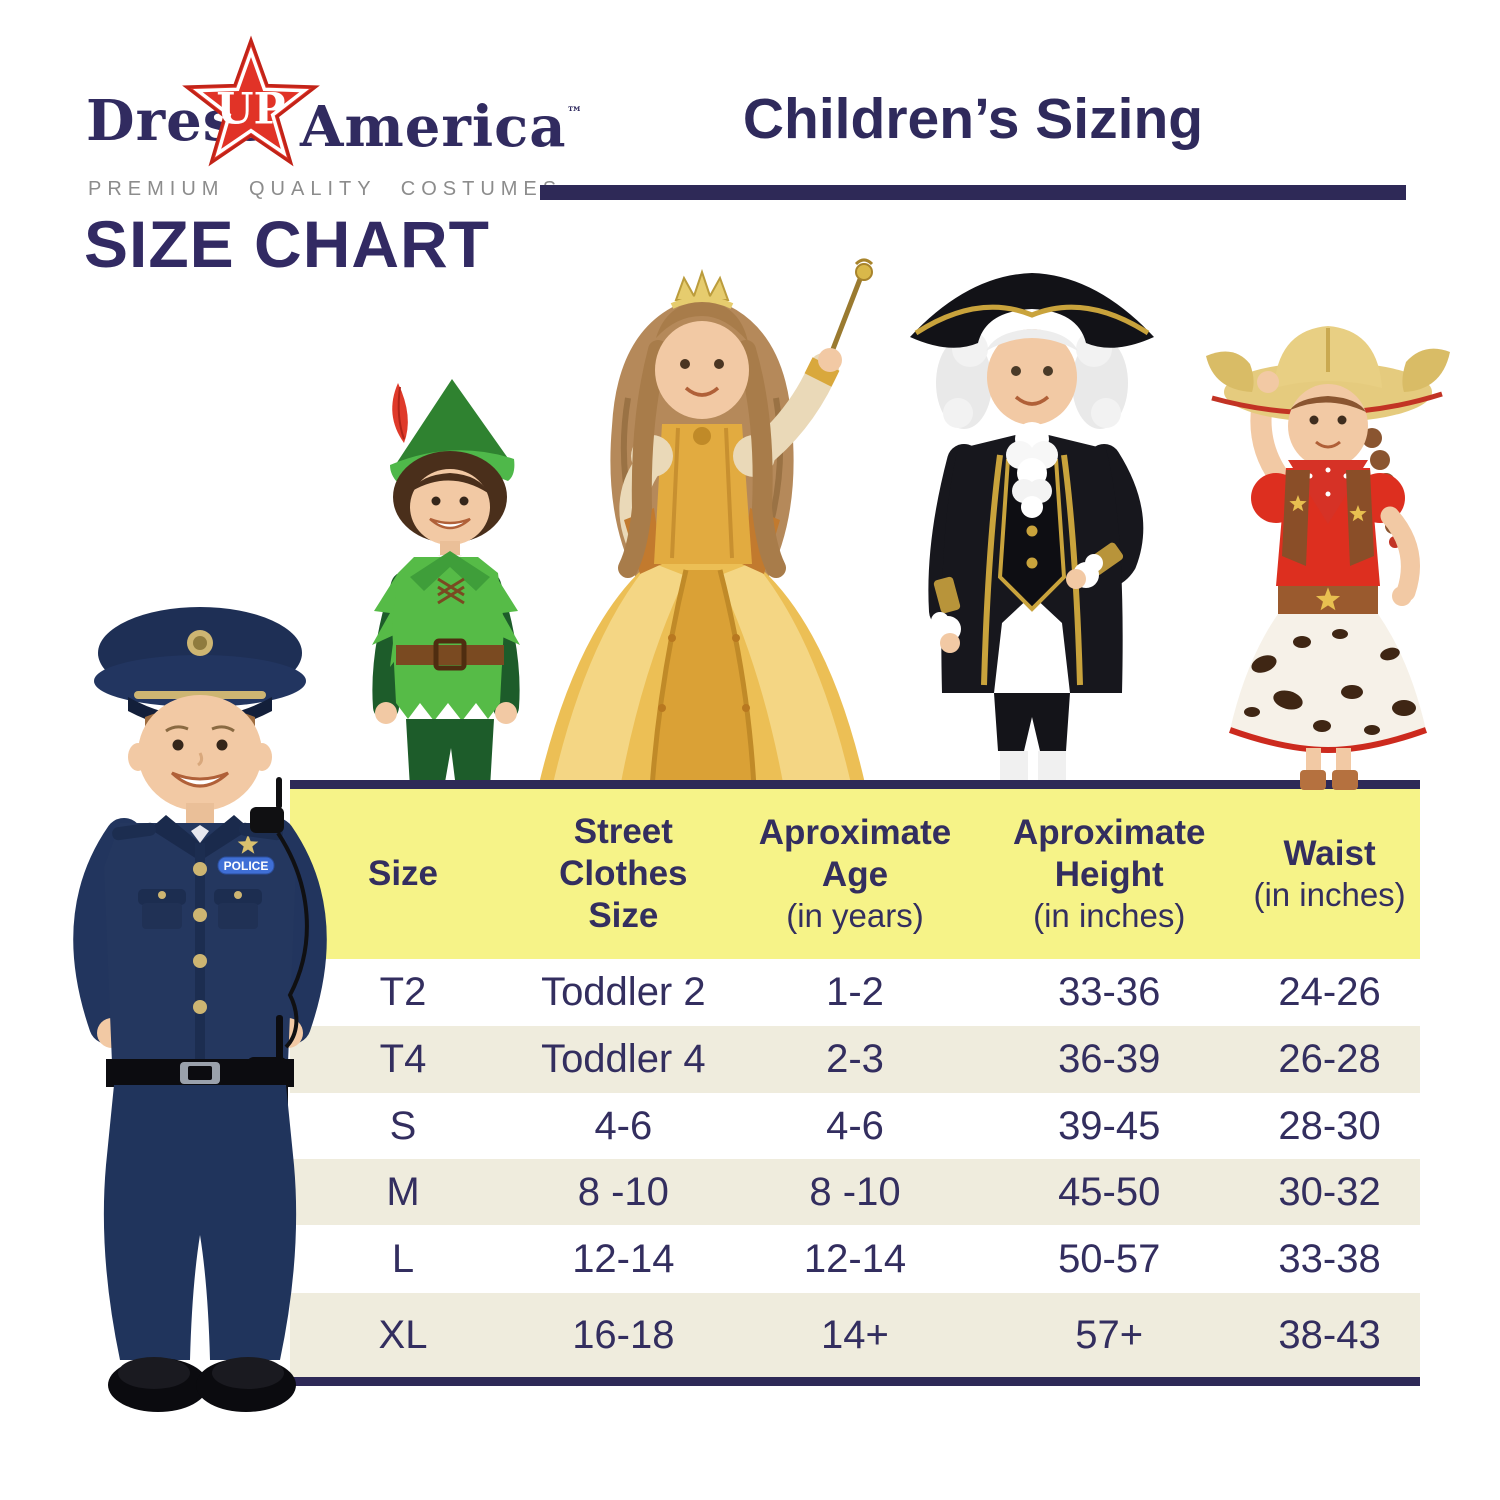 This screenshot has height=1500, width=1500. I want to click on logo-text-up: UP, so click(250, 109).